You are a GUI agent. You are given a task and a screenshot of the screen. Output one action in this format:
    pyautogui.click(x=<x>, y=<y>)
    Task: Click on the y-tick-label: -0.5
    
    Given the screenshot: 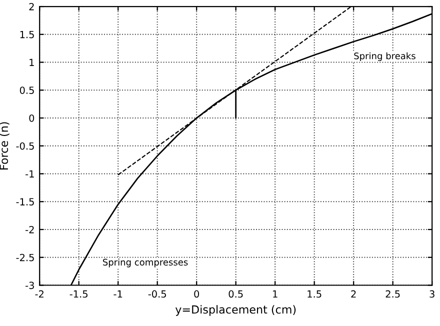 What is the action you would take?
    pyautogui.click(x=25, y=146)
    